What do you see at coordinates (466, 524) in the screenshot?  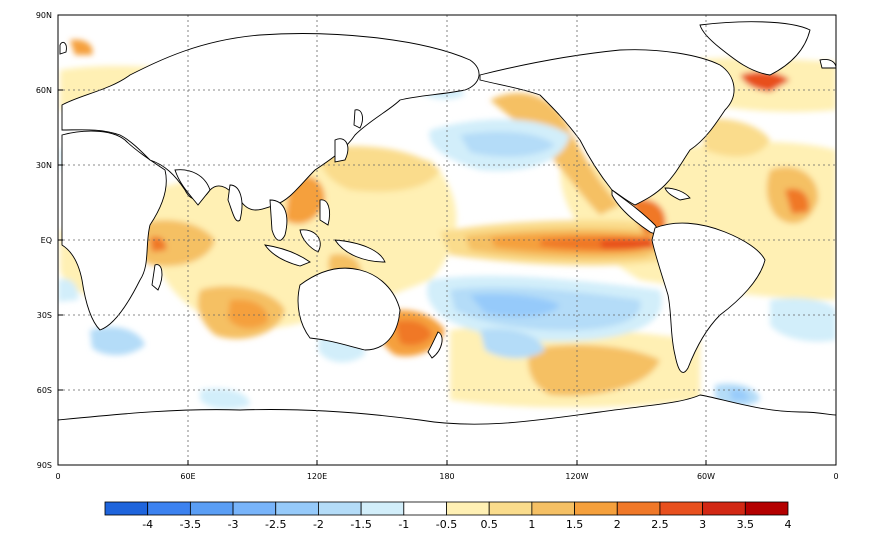 I see `colorbar-labels: -4 -3.5 -3 -2.5 -2 -1.5 -1 -0.5 0.5 1 1.5 2 2.5 3 3.5 4` at bounding box center [466, 524].